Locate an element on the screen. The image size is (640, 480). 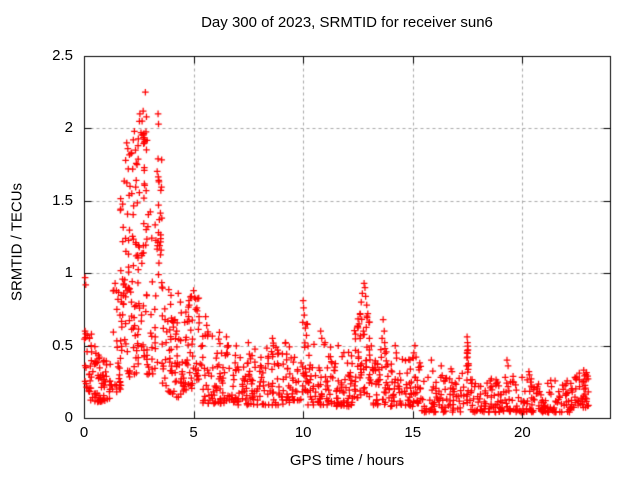
x-tick-label: 10 is located at coordinates (303, 432).